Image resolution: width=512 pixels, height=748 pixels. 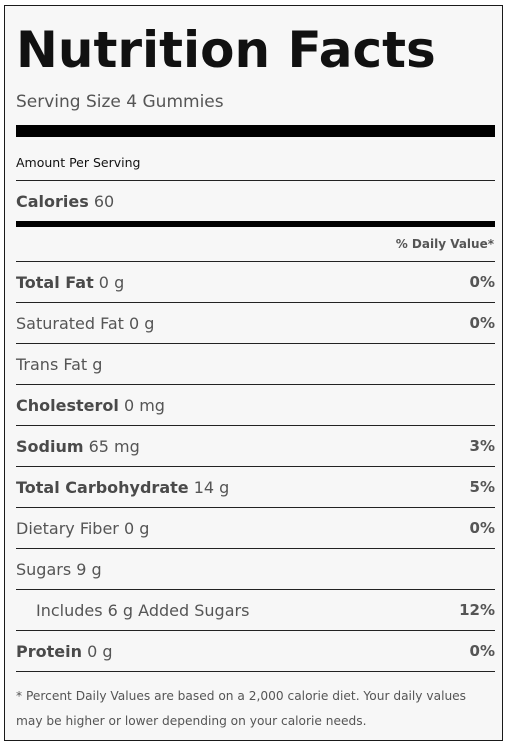 I want to click on medium-divider, so click(x=255, y=224).